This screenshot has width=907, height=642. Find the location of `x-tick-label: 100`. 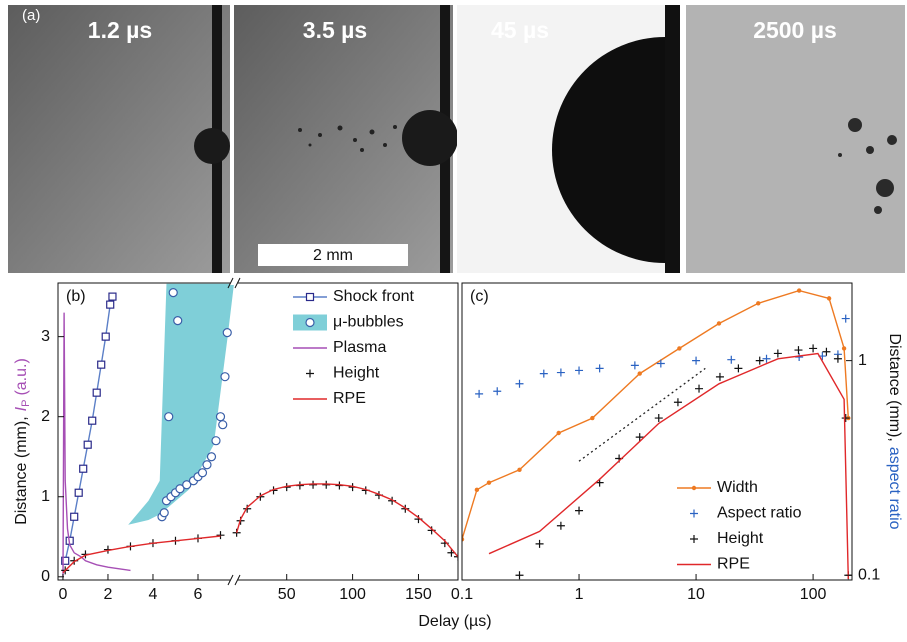

x-tick-label: 100 is located at coordinates (813, 594).